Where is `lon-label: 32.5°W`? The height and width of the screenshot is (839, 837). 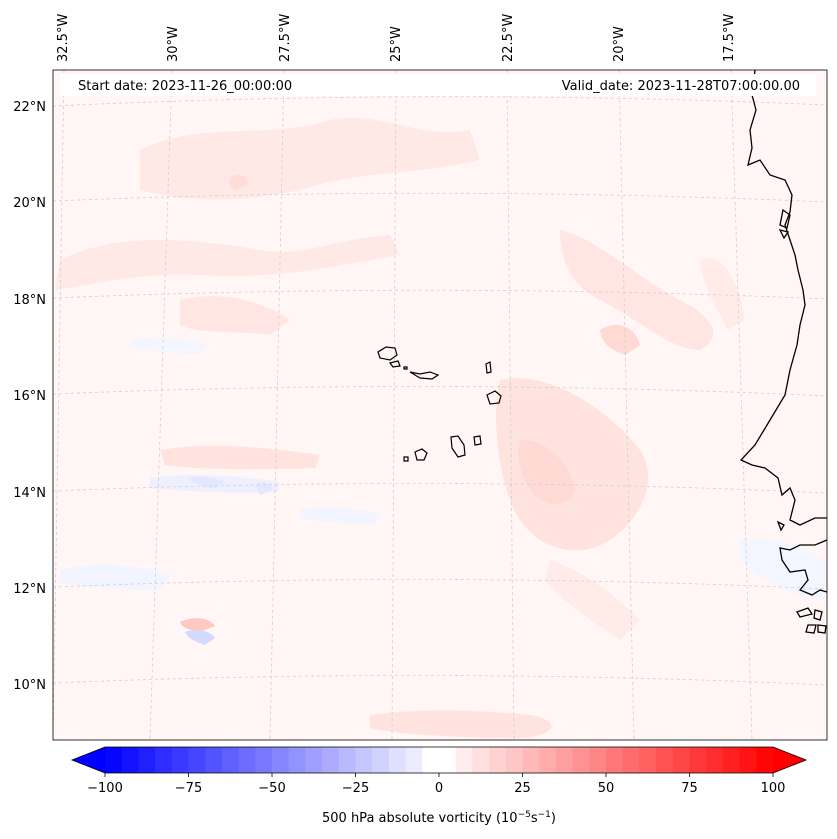
lon-label: 32.5°W is located at coordinates (63, 38).